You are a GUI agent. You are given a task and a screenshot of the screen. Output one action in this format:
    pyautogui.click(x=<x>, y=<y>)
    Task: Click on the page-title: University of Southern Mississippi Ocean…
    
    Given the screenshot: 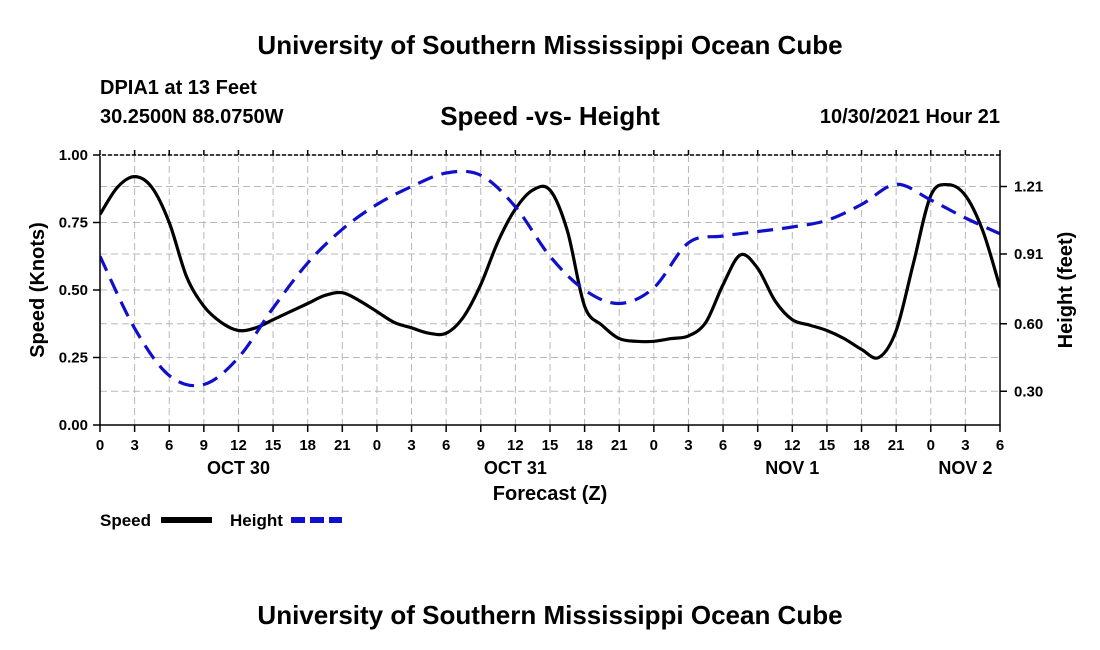 What is the action you would take?
    pyautogui.click(x=550, y=45)
    